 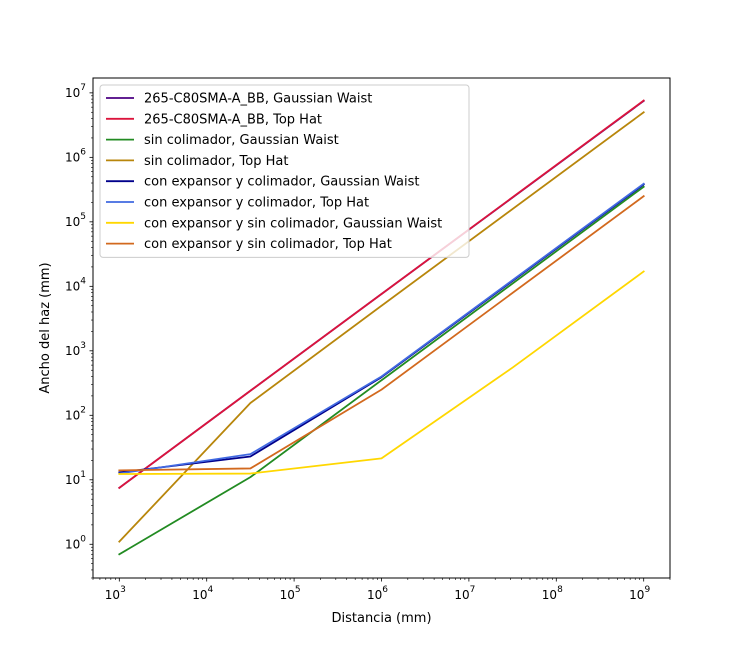 What do you see at coordinates (75, 284) in the screenshot?
I see `y-tick-label: 10⁴` at bounding box center [75, 284].